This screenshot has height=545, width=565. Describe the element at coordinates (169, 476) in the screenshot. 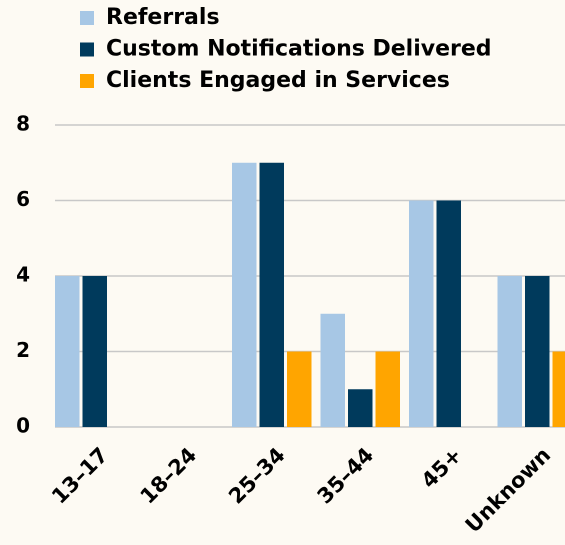

I see `x-tick-label: 18–24` at that location.